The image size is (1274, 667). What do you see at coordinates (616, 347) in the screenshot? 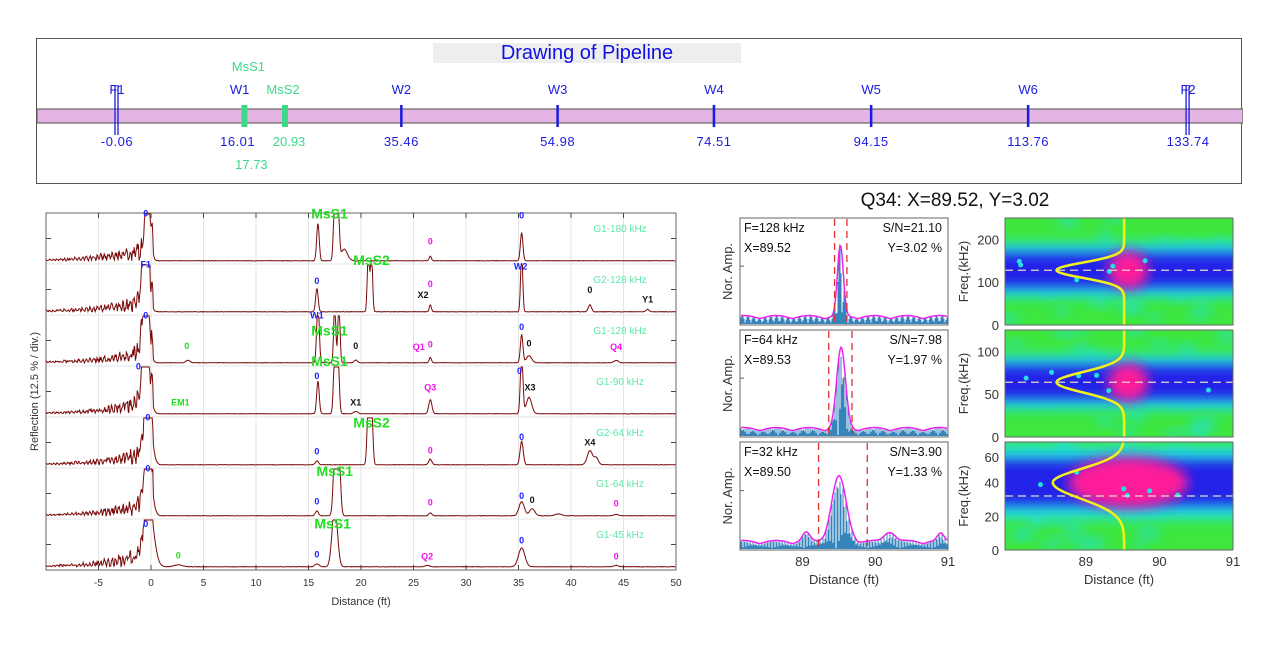
I see `peak-annotation: Q4` at bounding box center [616, 347].